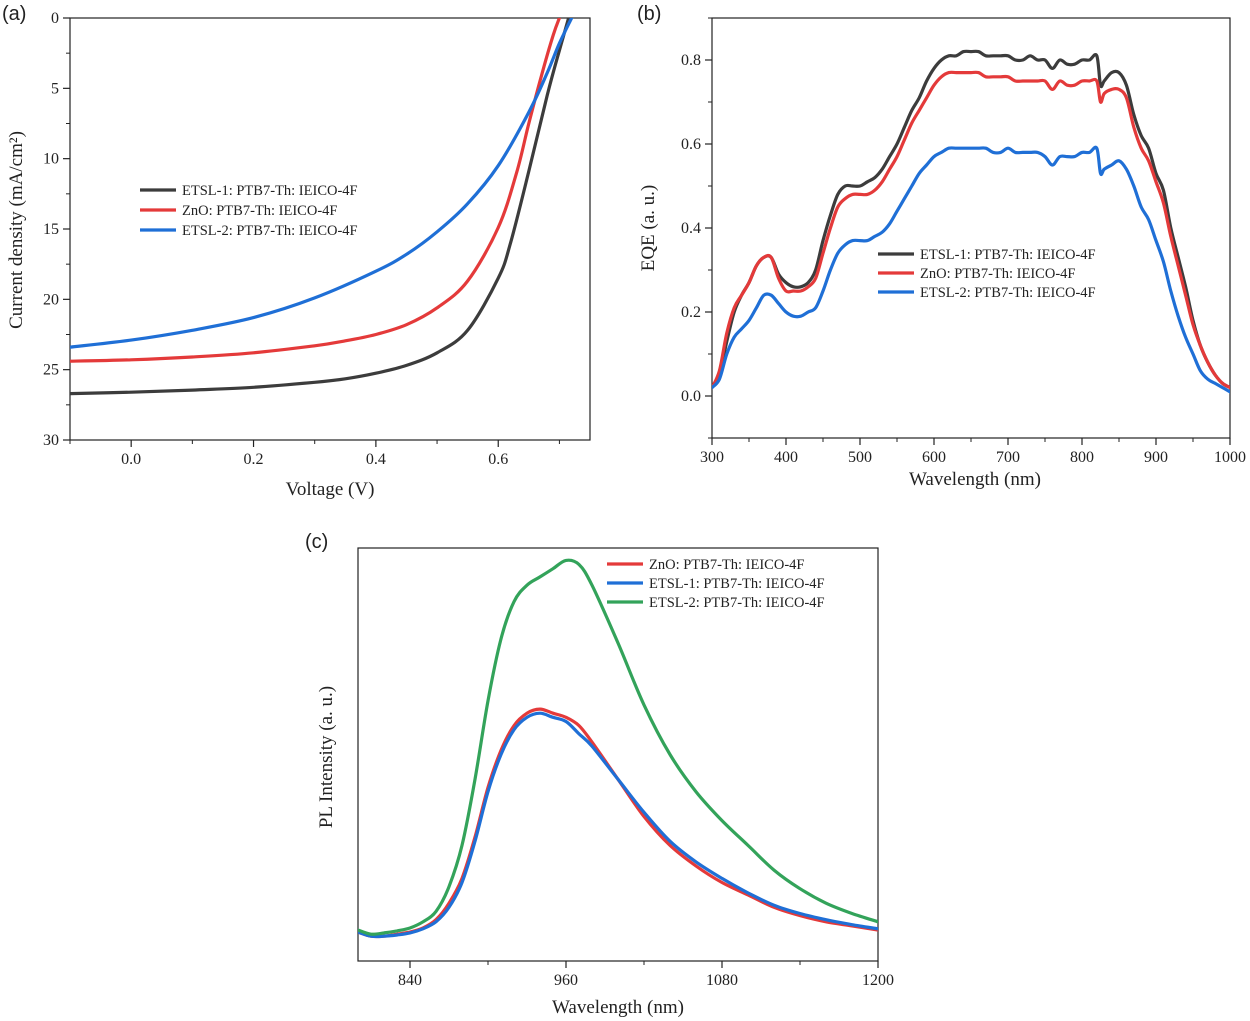  Describe the element at coordinates (55, 88) in the screenshot. I see `y-tick-label: 5` at that location.